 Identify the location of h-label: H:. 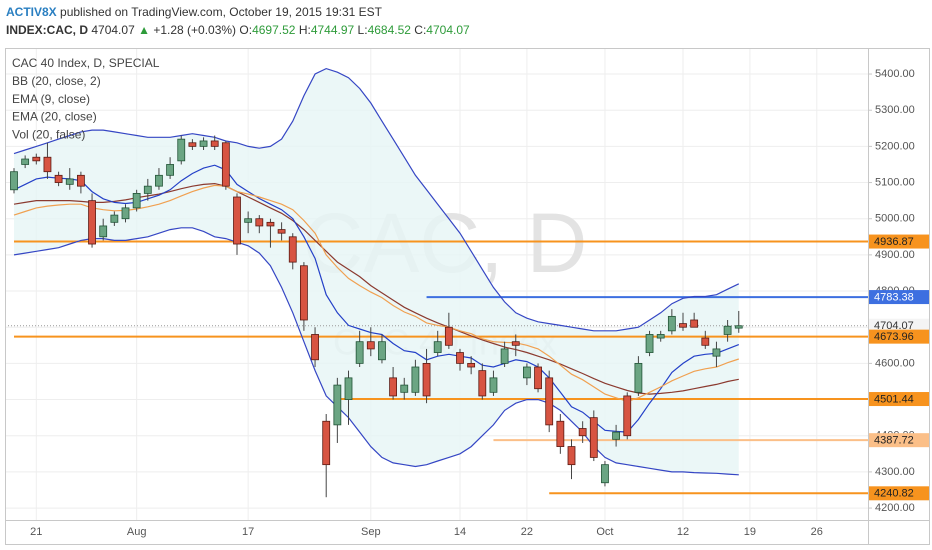
(304, 30).